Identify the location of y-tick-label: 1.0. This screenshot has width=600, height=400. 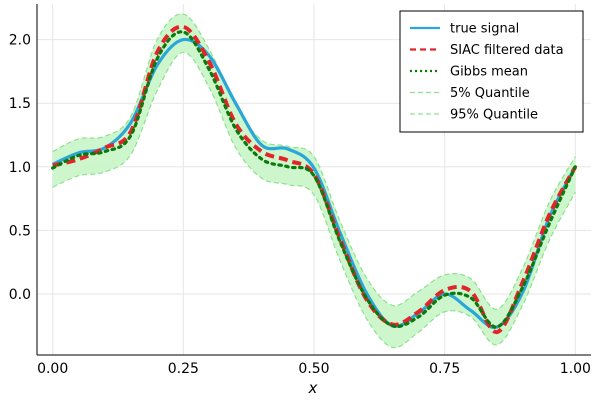
(20, 168).